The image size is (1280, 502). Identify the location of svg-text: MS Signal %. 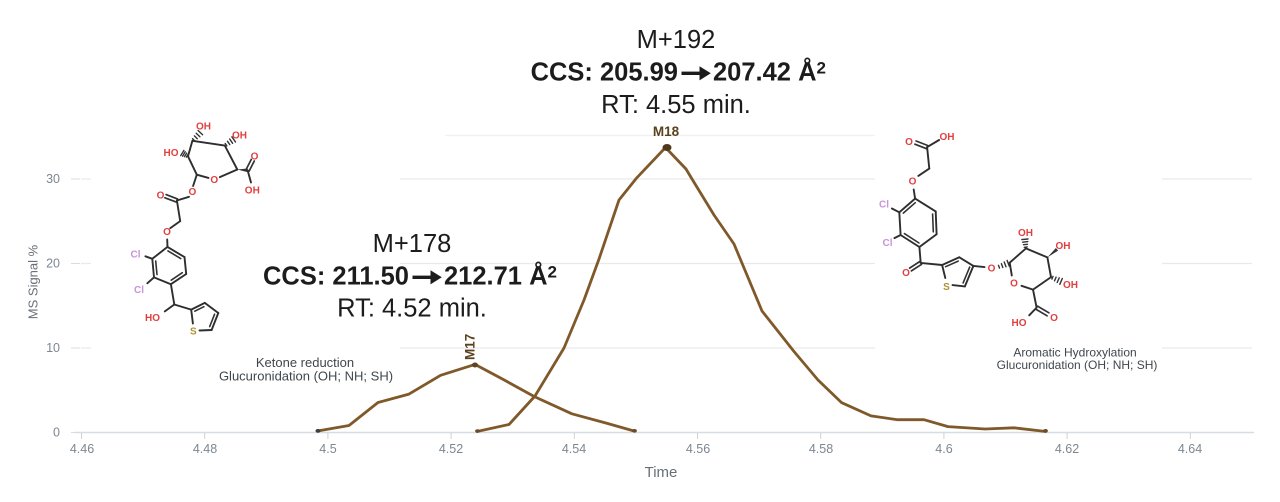
(33, 281).